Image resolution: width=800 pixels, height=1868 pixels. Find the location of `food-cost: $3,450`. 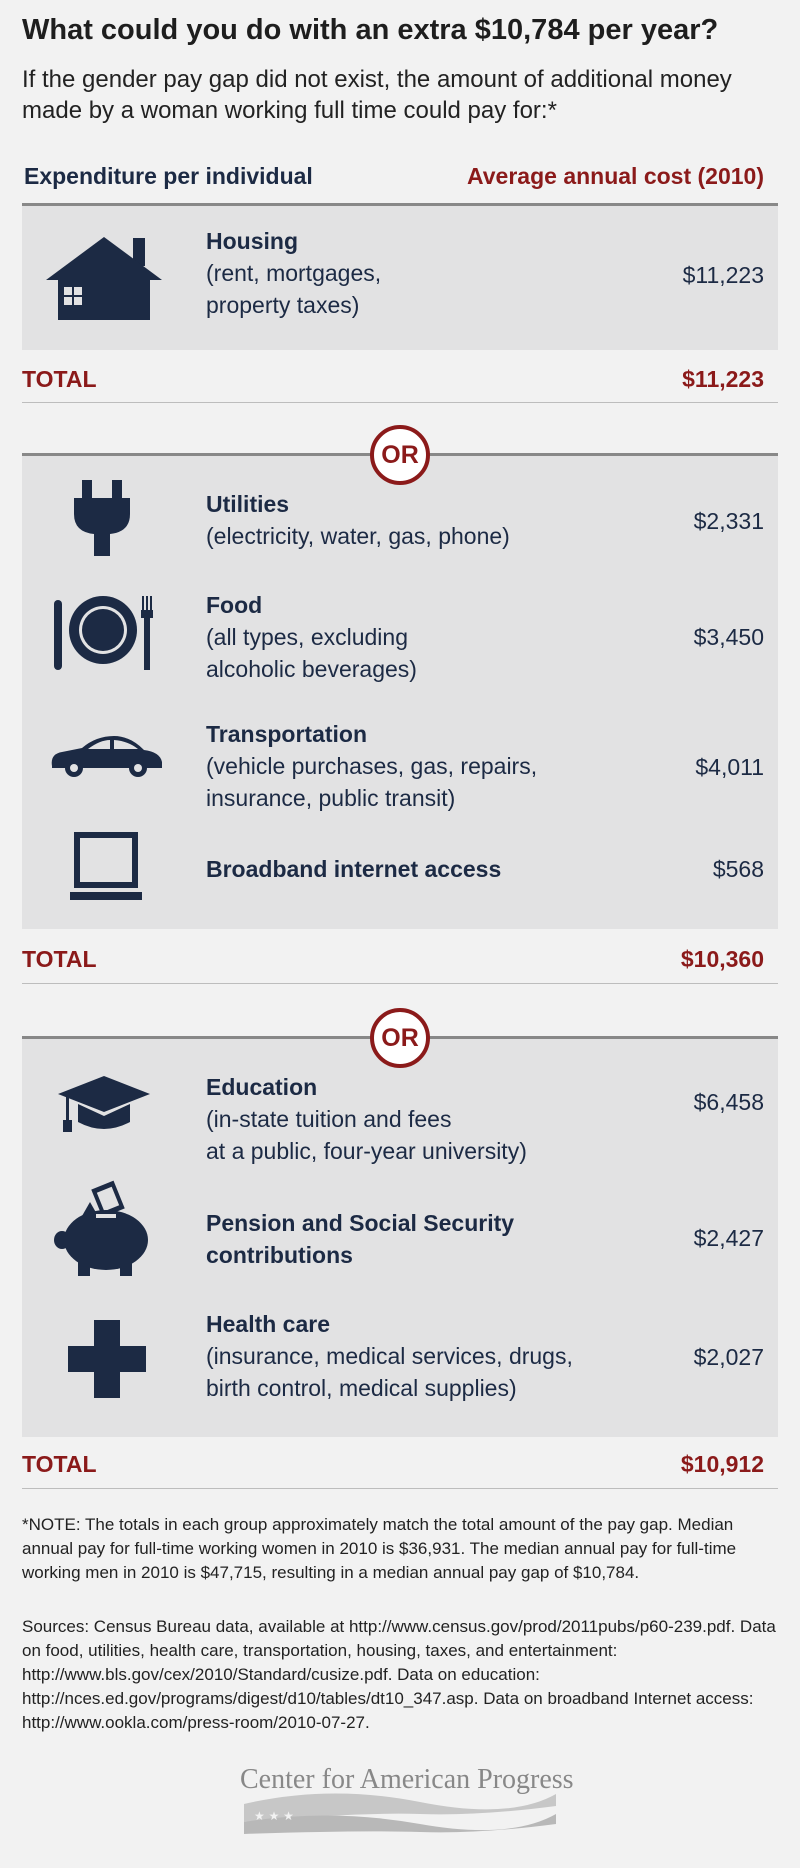

food-cost: $3,450 is located at coordinates (728, 637).